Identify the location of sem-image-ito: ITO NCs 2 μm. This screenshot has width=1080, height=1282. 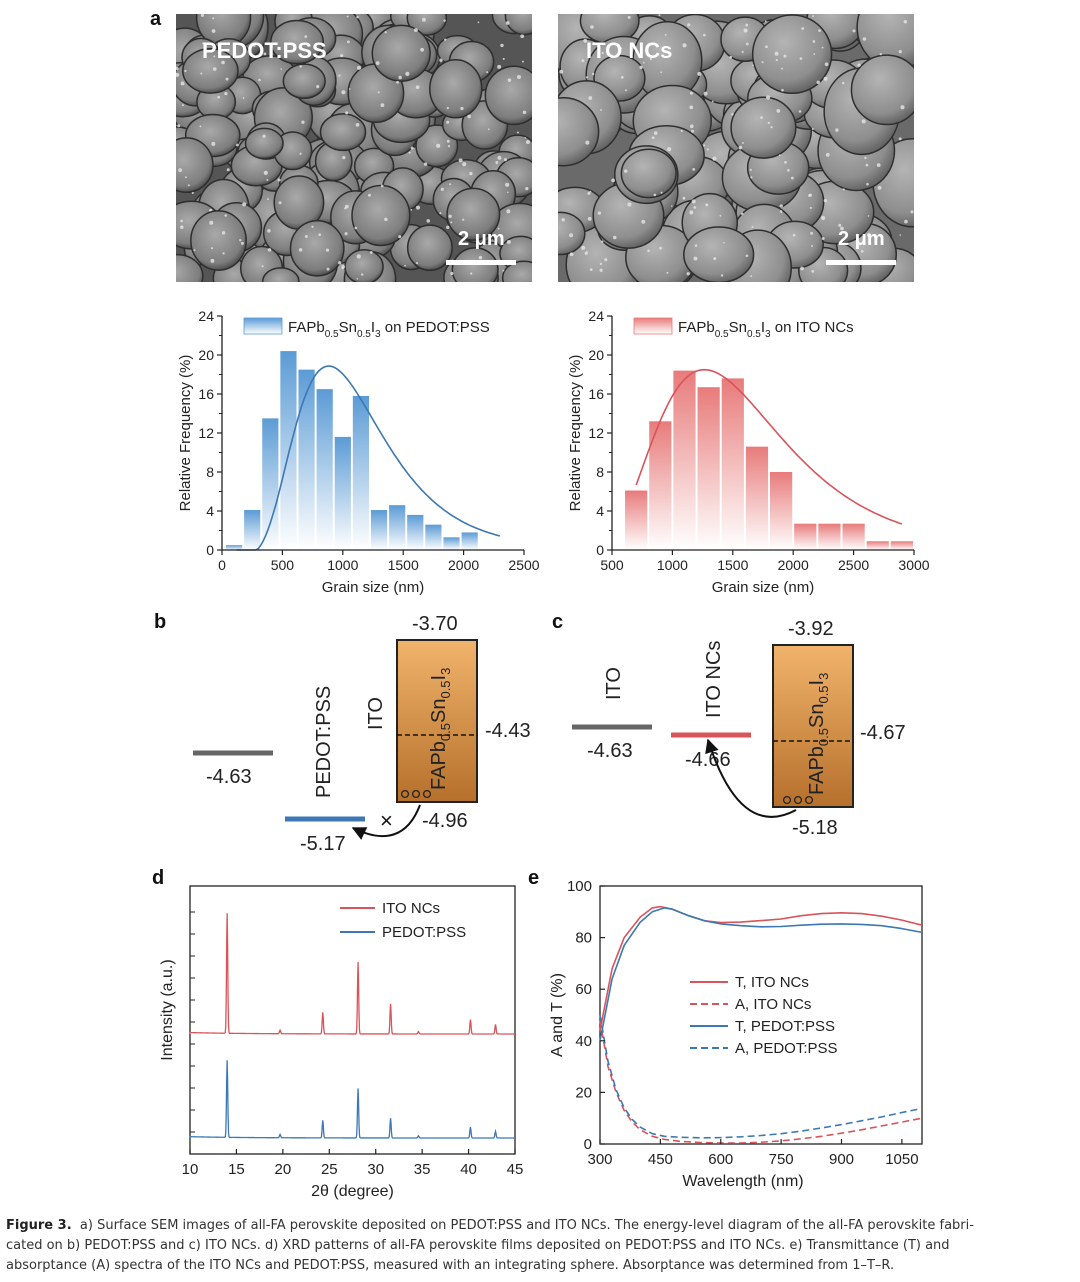
(736, 148).